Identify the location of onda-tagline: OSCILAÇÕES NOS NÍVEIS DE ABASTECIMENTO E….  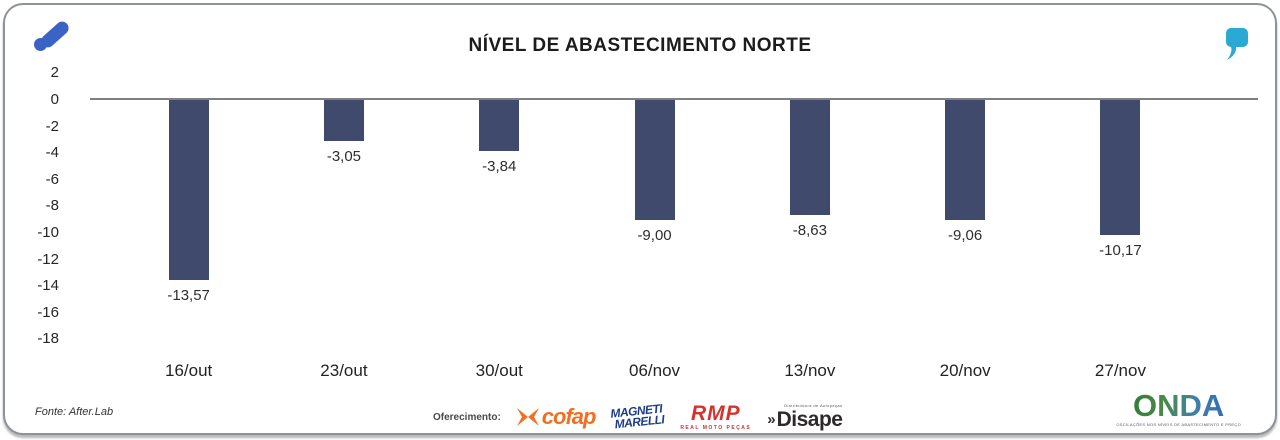
(1178, 424).